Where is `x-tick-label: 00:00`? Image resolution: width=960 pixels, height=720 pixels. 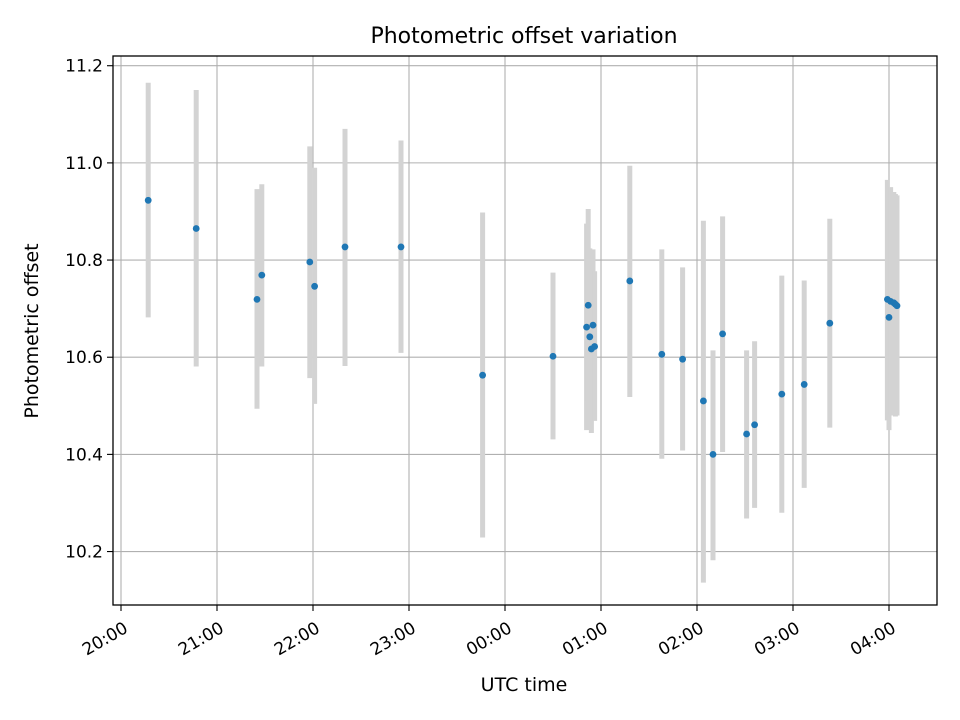 x-tick-label: 00:00 is located at coordinates (489, 639).